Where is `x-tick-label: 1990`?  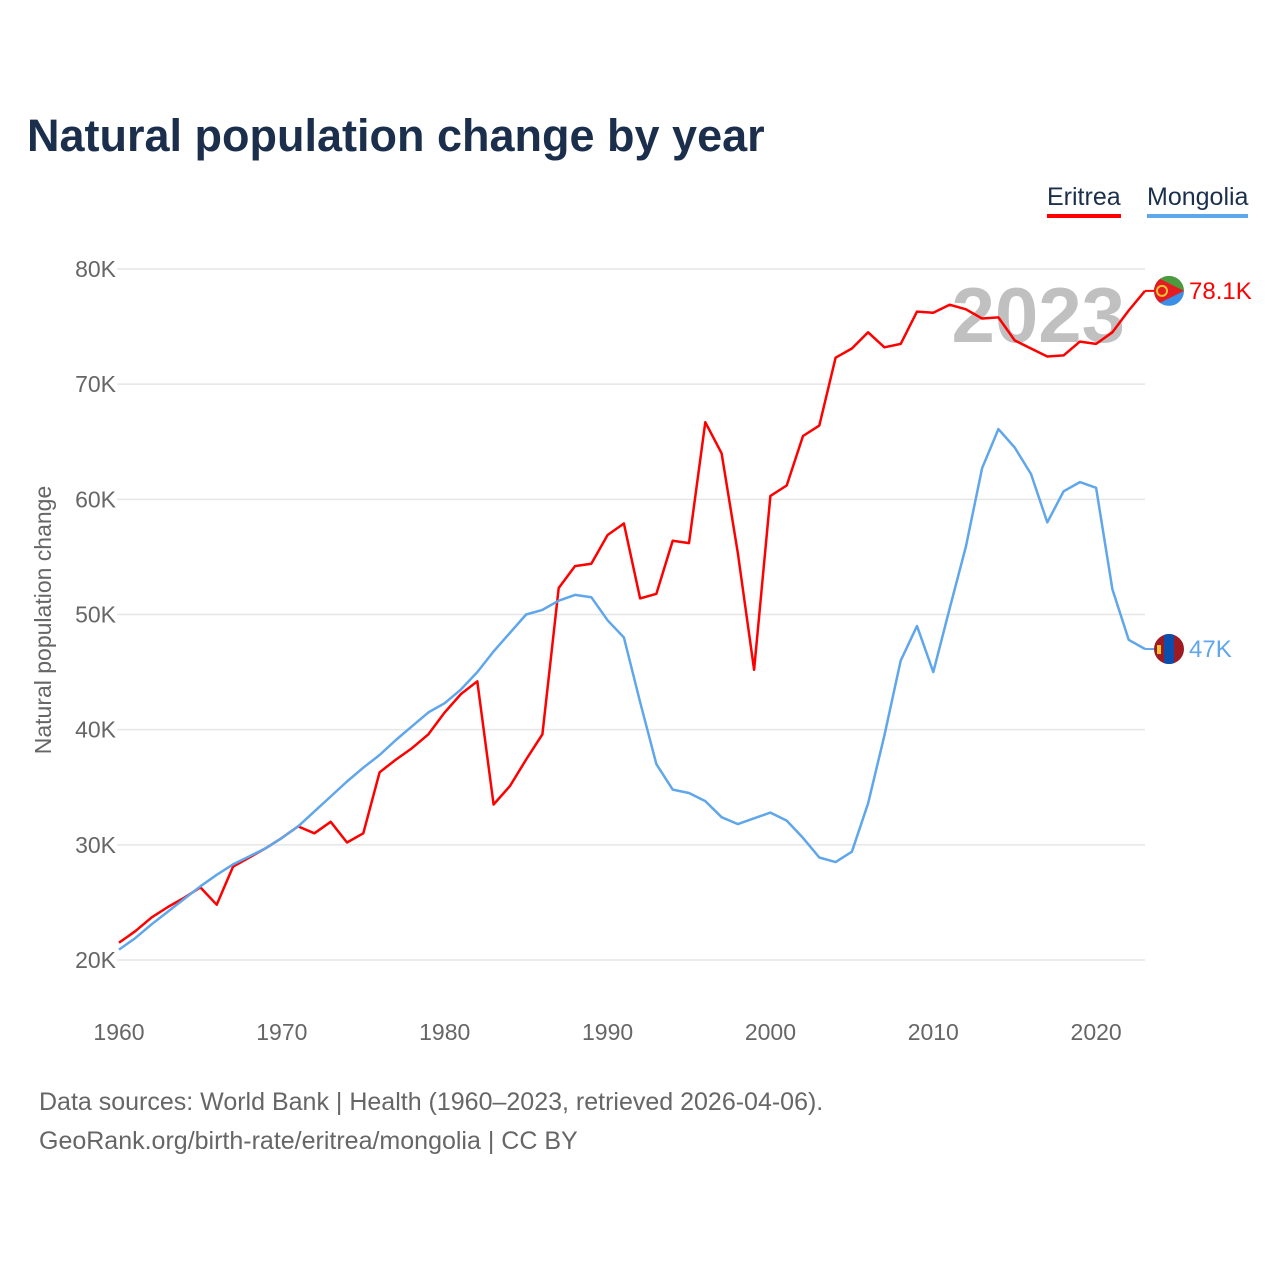
x-tick-label: 1990 is located at coordinates (607, 1032).